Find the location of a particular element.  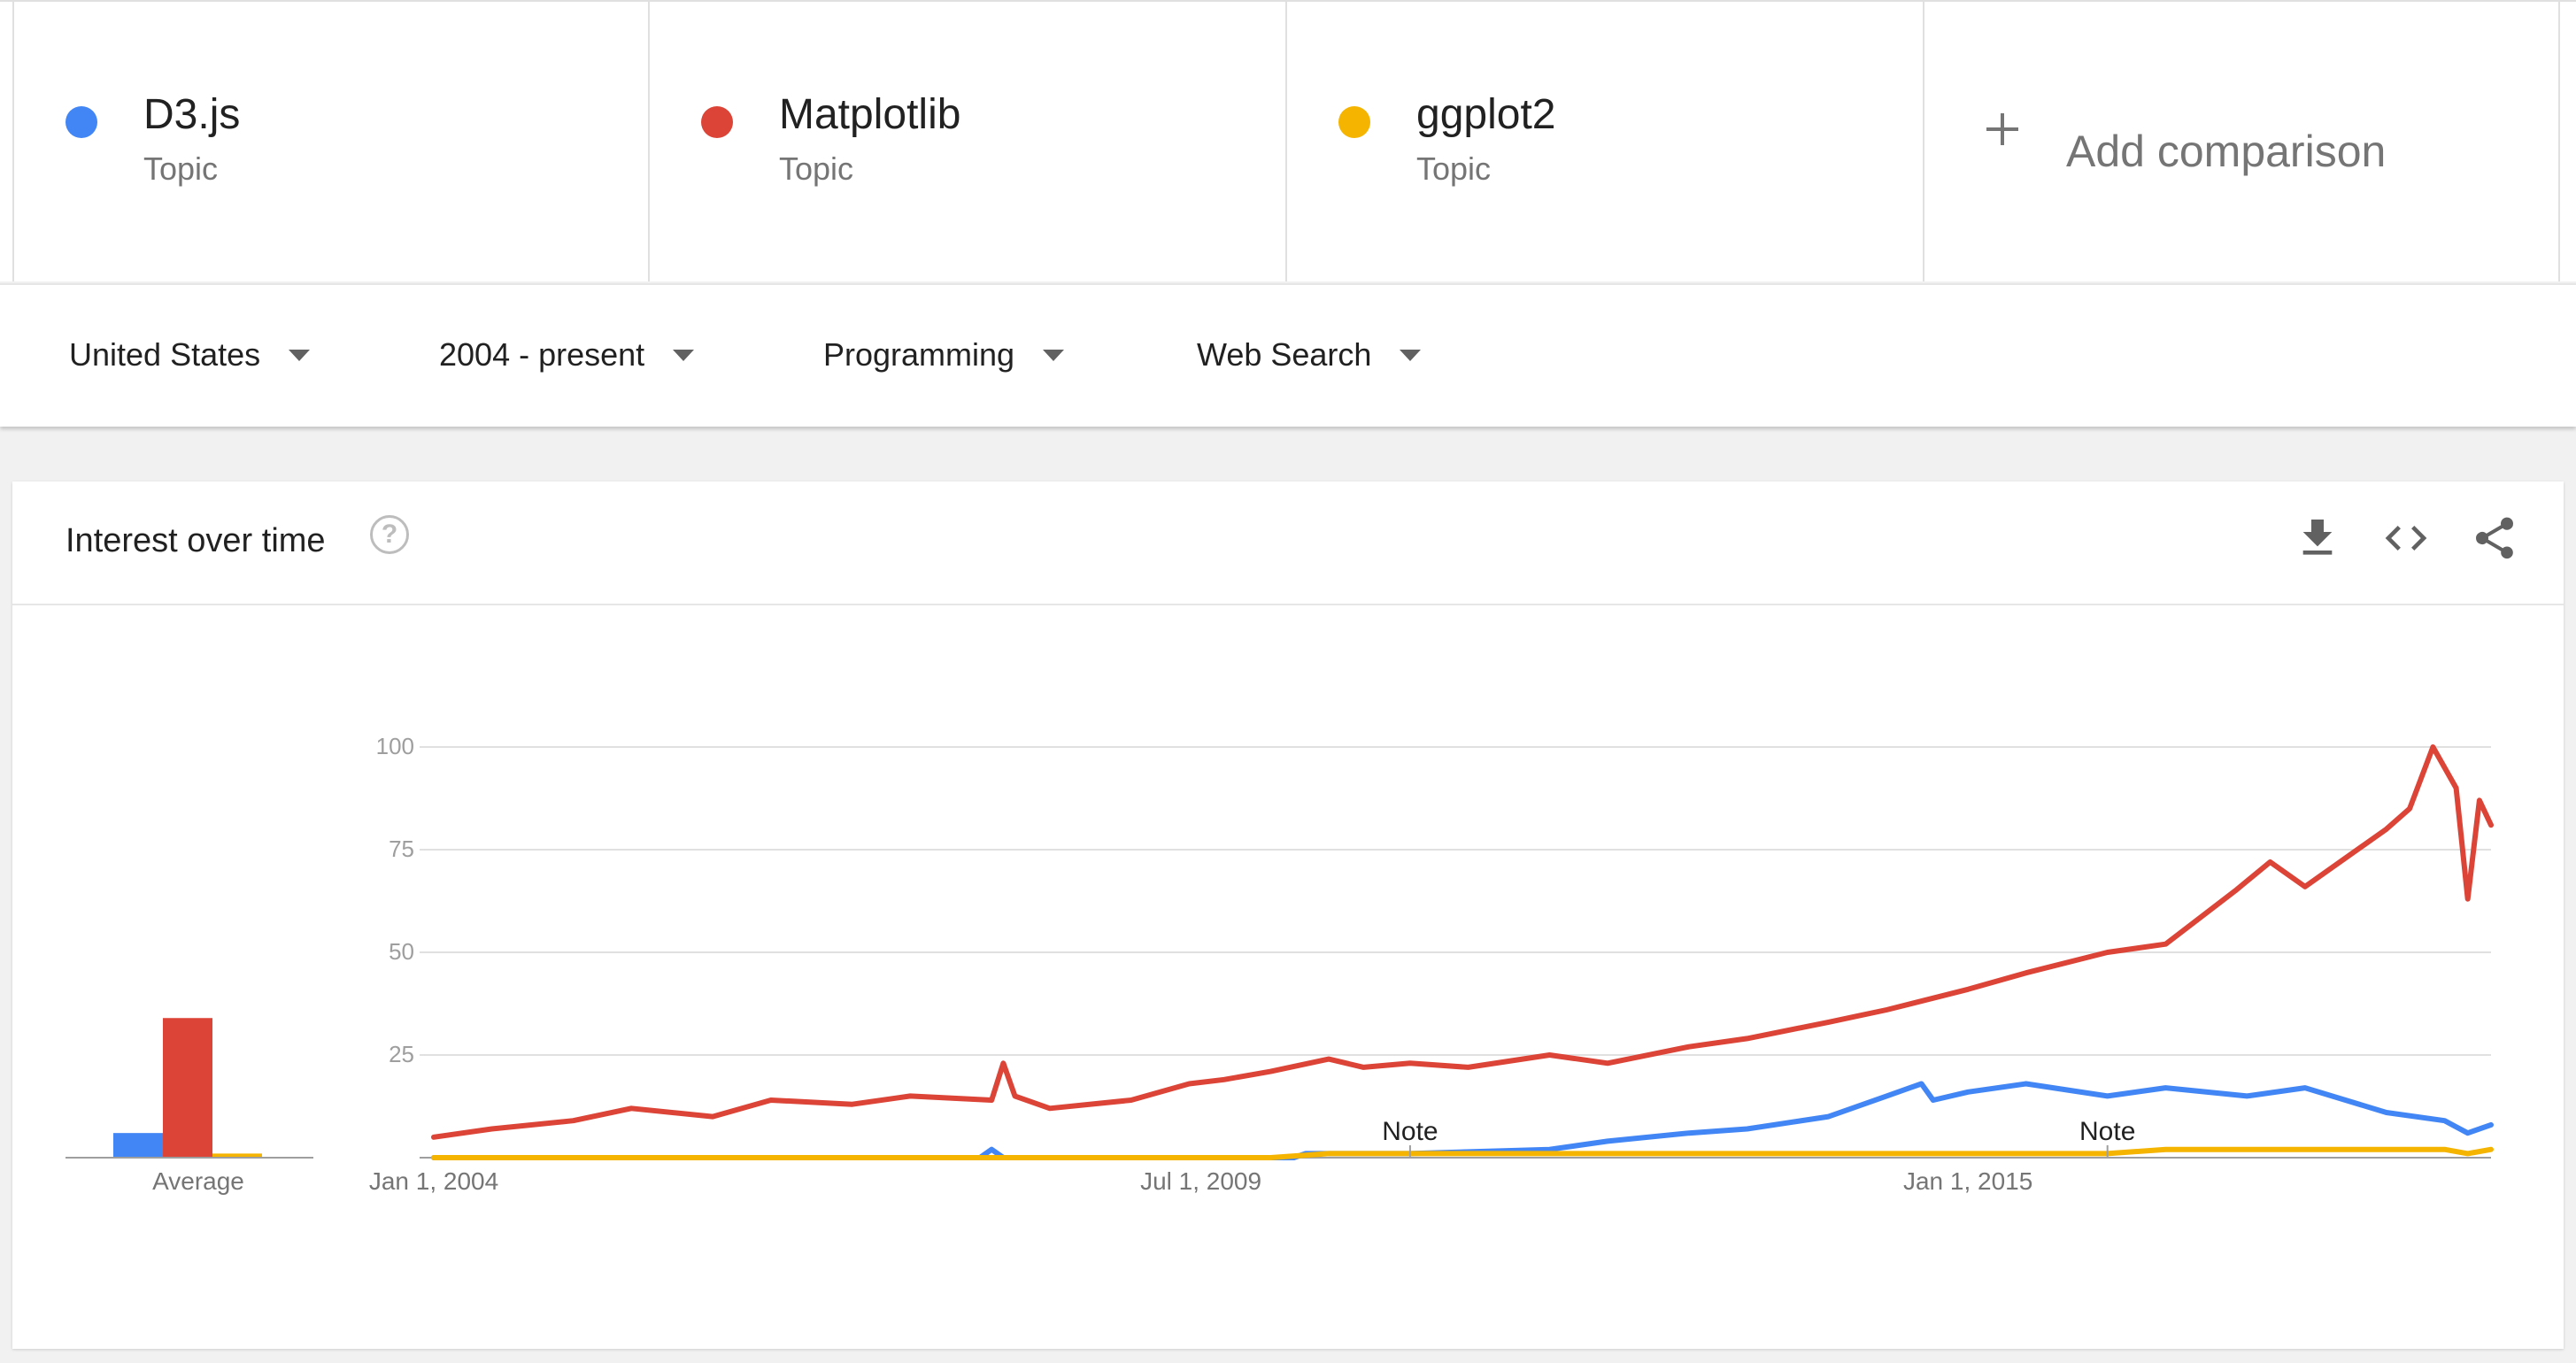

term-name: D3.js is located at coordinates (192, 114).